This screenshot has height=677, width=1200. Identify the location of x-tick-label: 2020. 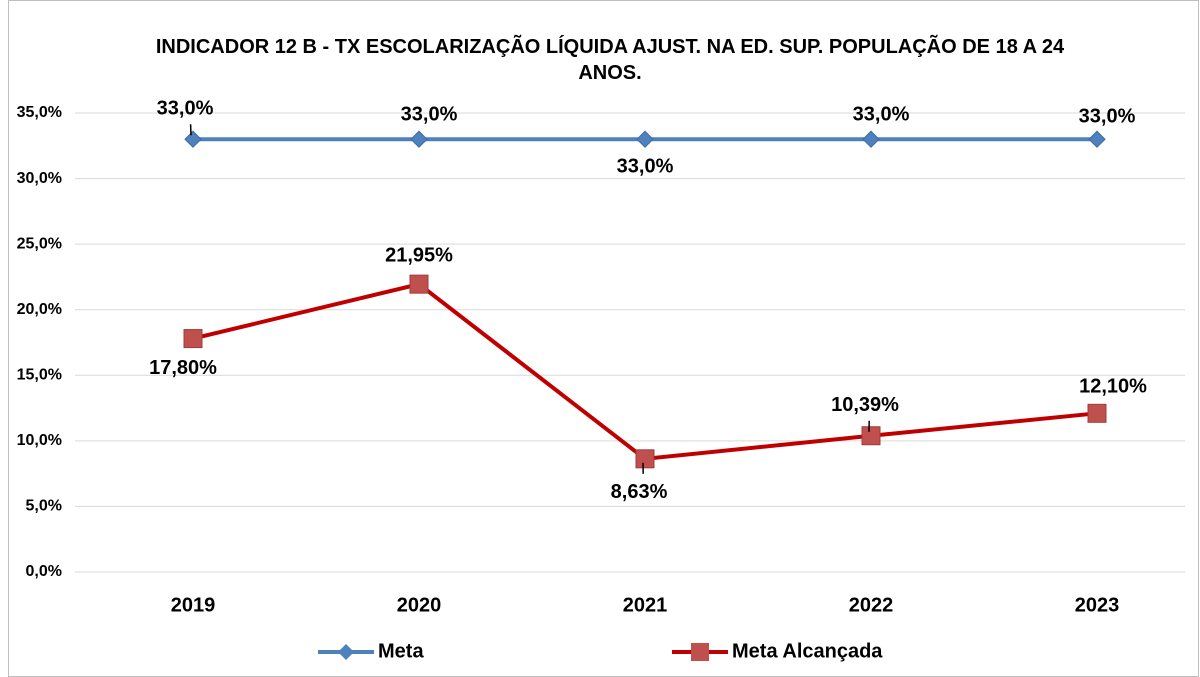
(419, 605).